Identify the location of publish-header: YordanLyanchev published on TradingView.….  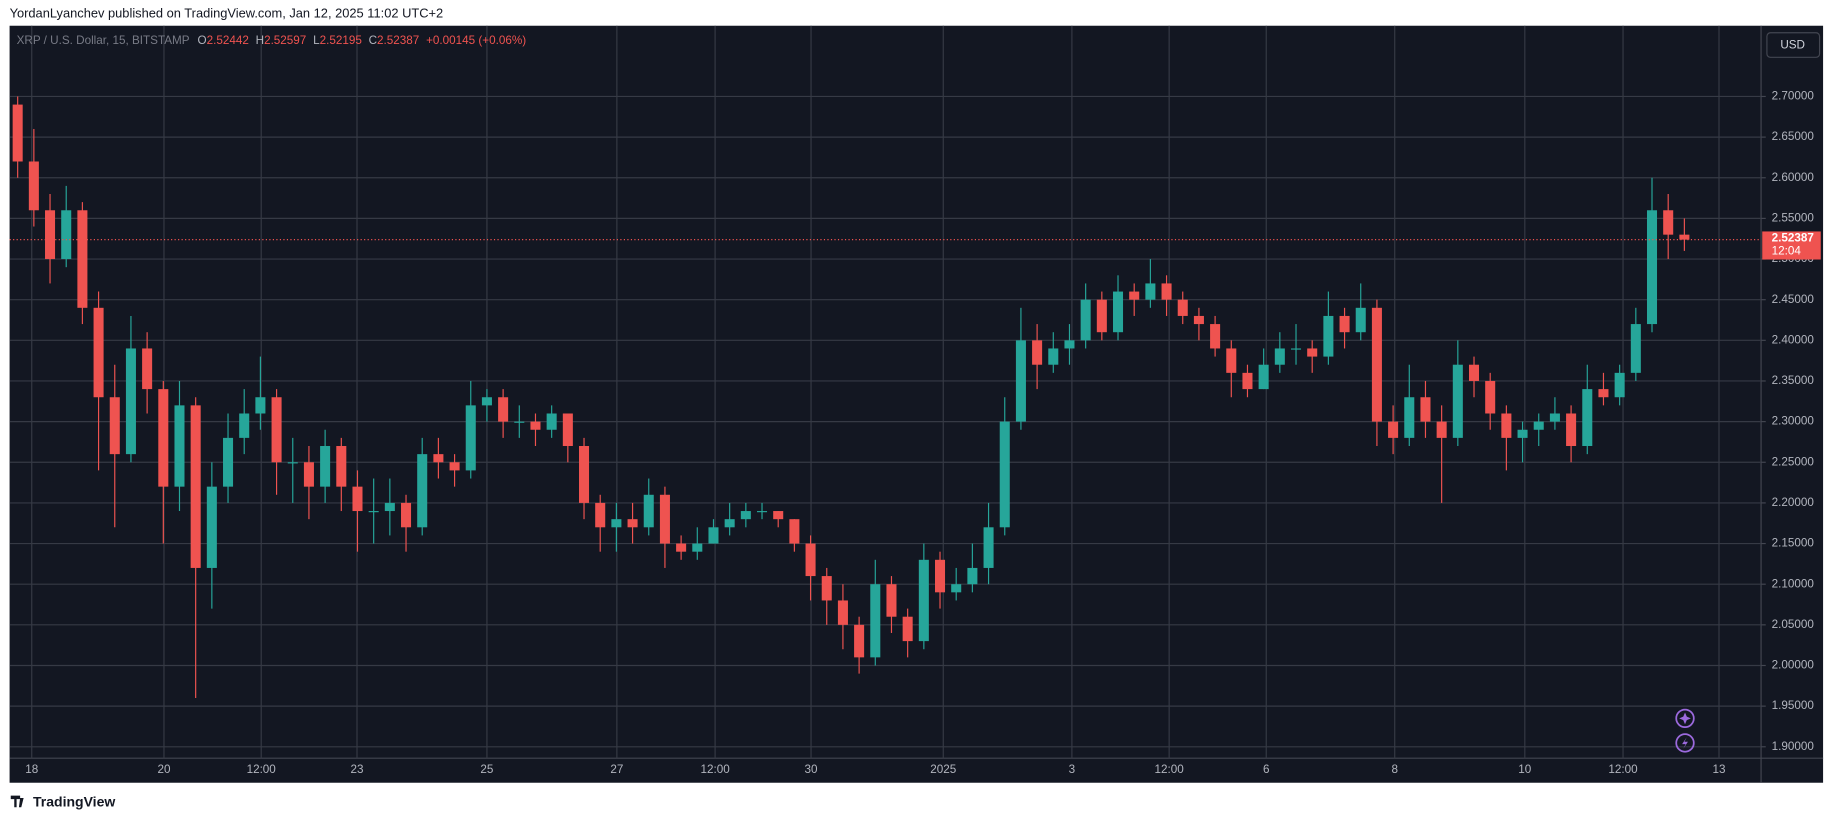
(227, 12).